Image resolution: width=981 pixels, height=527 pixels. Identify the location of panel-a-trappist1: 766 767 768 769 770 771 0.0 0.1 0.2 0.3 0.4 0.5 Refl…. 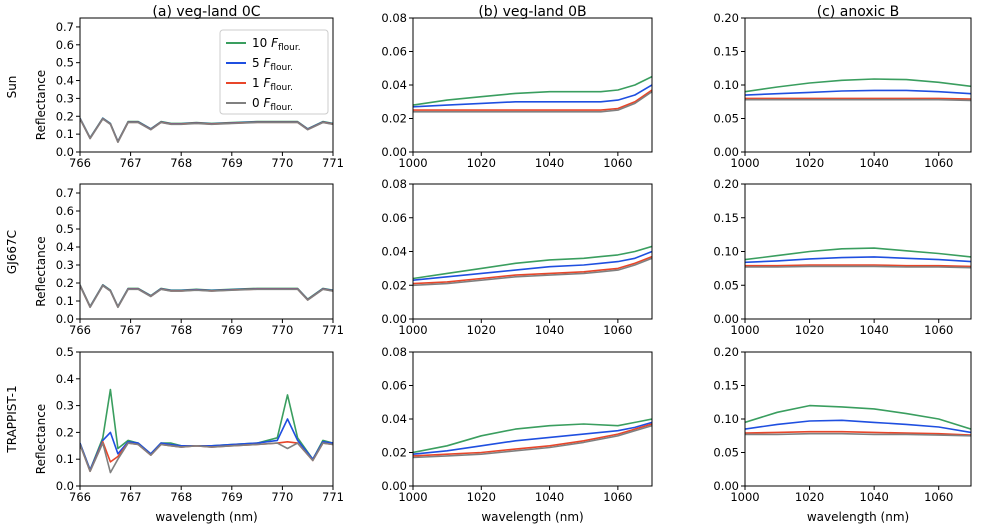
(189, 434).